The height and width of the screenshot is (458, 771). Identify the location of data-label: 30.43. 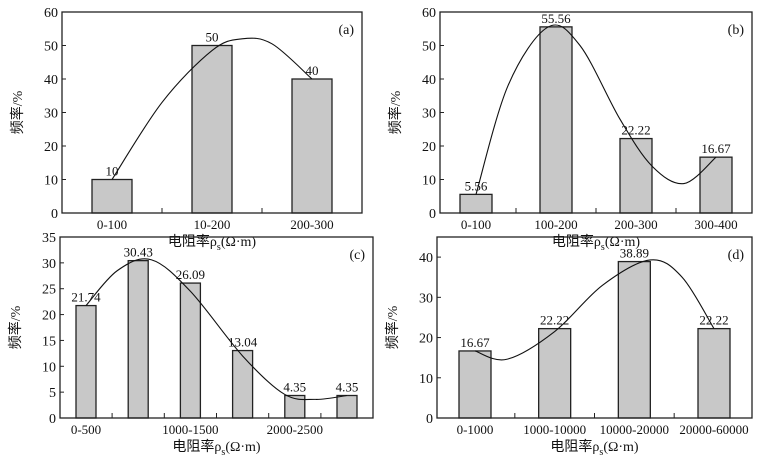
(138, 252).